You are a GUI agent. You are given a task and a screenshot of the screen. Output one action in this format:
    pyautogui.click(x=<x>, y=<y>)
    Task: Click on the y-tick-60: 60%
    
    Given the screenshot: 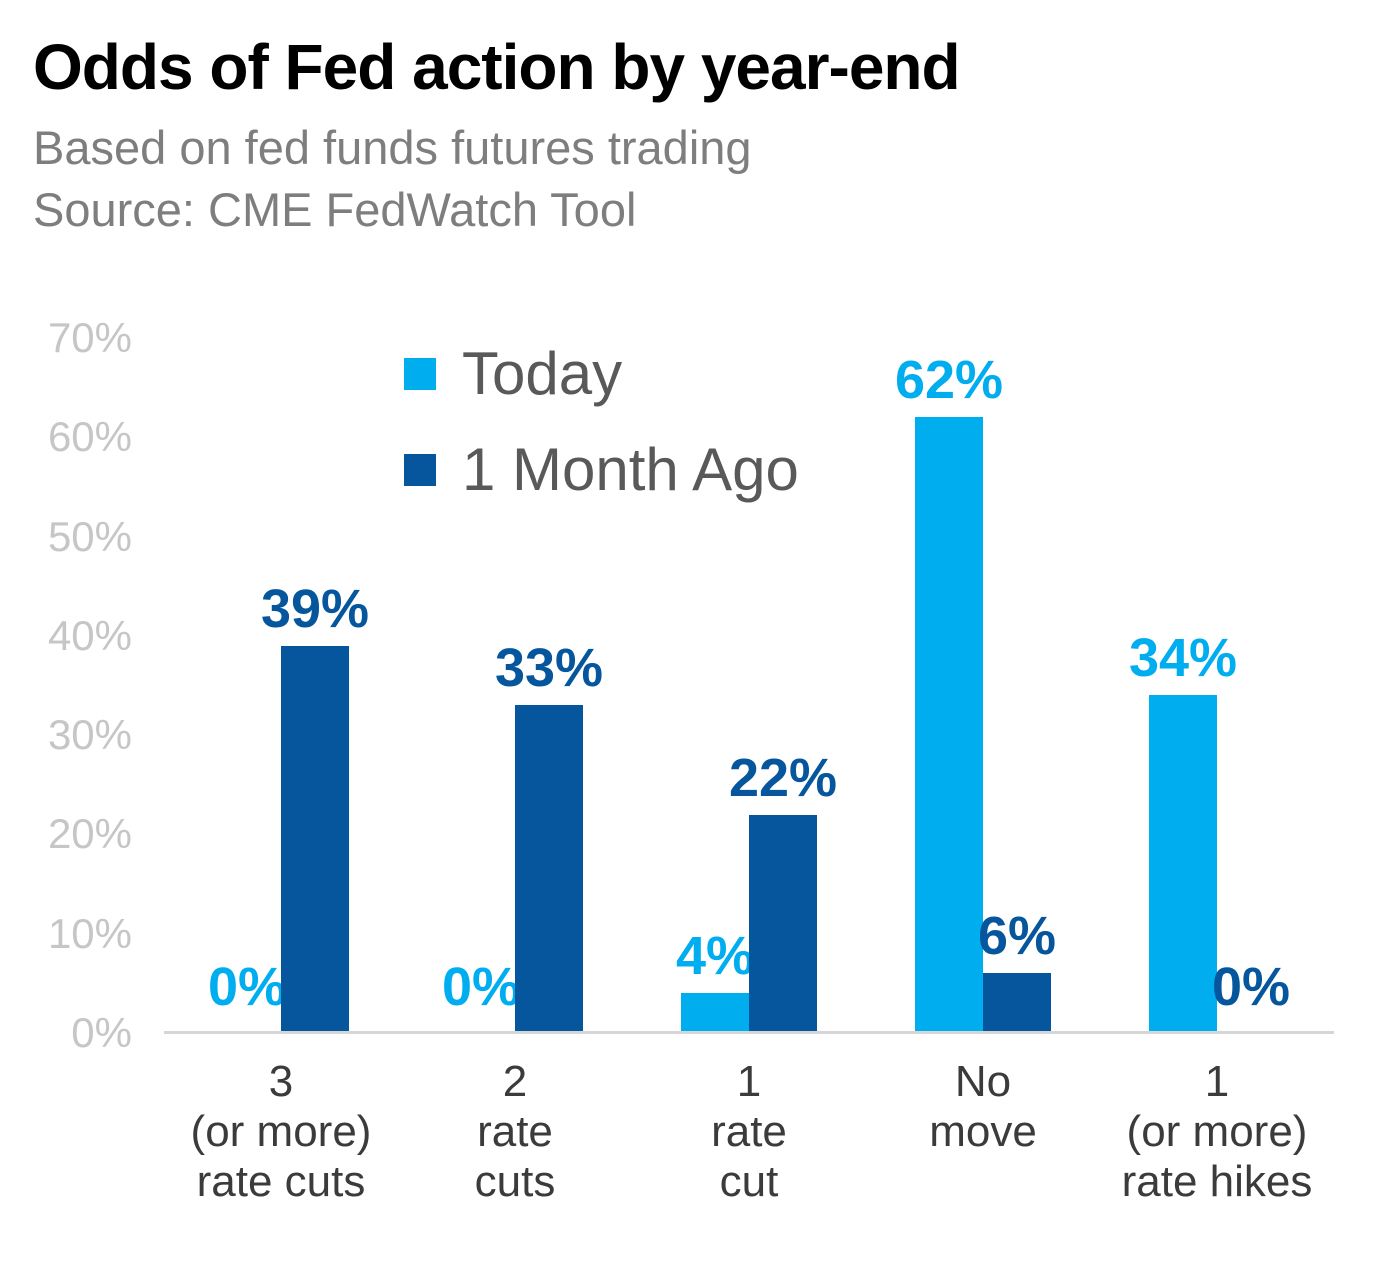 What is the action you would take?
    pyautogui.click(x=89, y=437)
    